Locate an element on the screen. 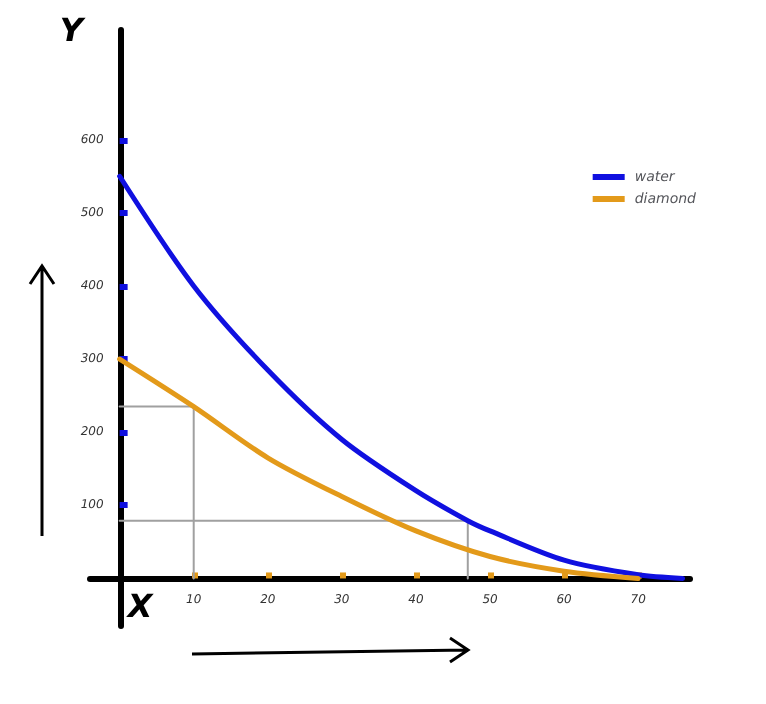 This screenshot has height=704, width=766. y-axis-title: Y is located at coordinates (72, 30).